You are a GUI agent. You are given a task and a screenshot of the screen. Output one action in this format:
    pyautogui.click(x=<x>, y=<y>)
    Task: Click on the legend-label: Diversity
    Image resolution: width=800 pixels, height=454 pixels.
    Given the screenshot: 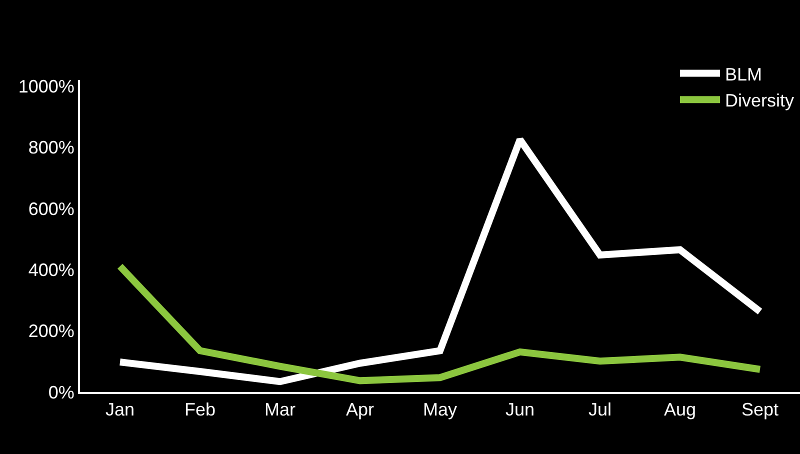 What is the action you would take?
    pyautogui.click(x=759, y=100)
    